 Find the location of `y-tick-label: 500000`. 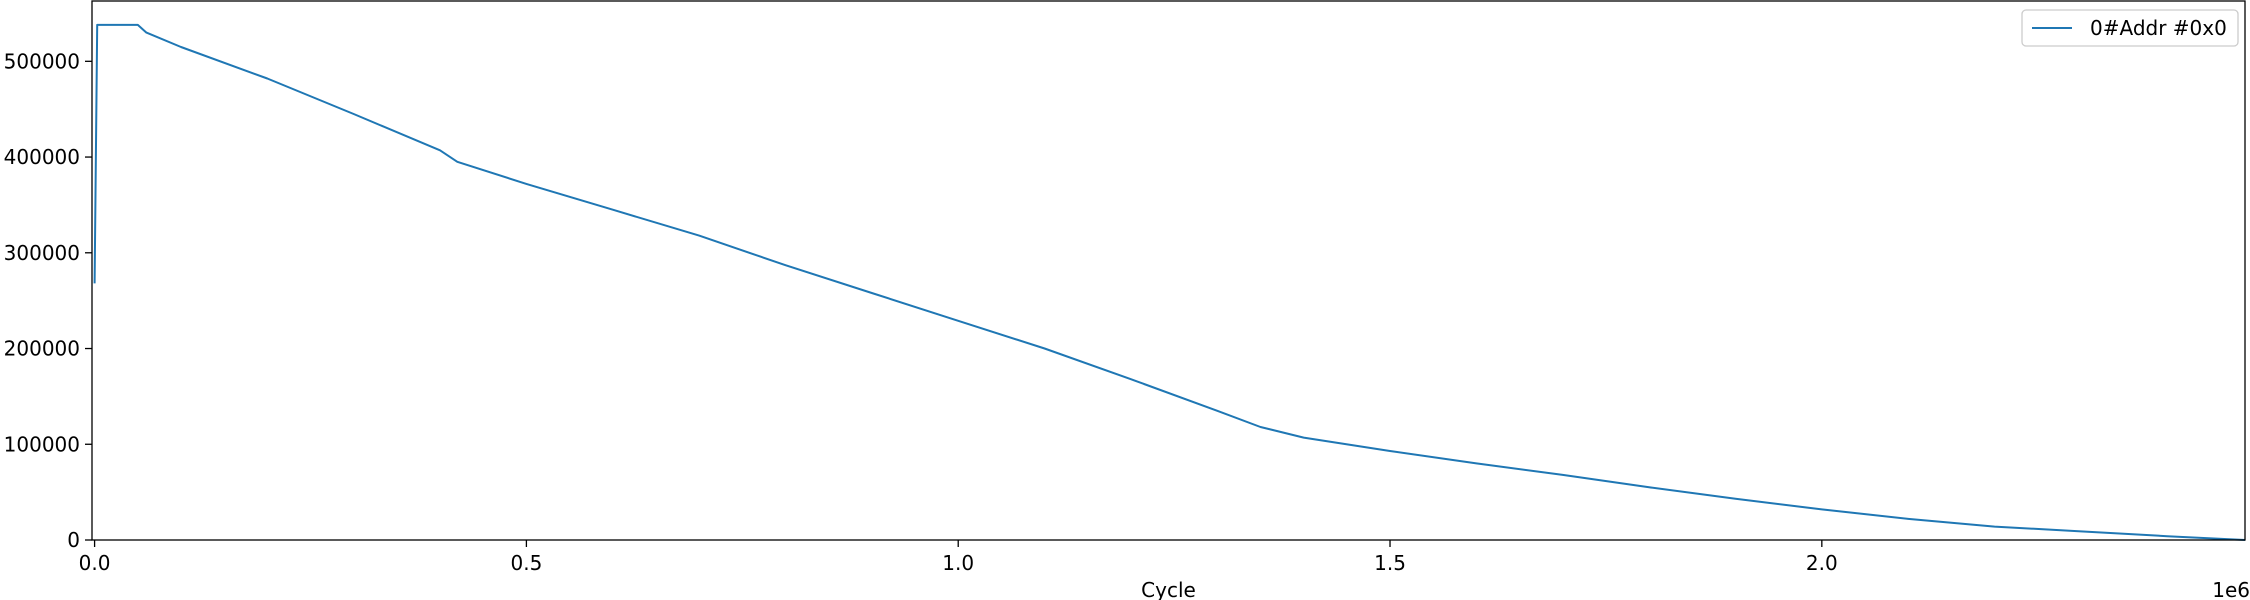

y-tick-label: 500000 is located at coordinates (42, 61).